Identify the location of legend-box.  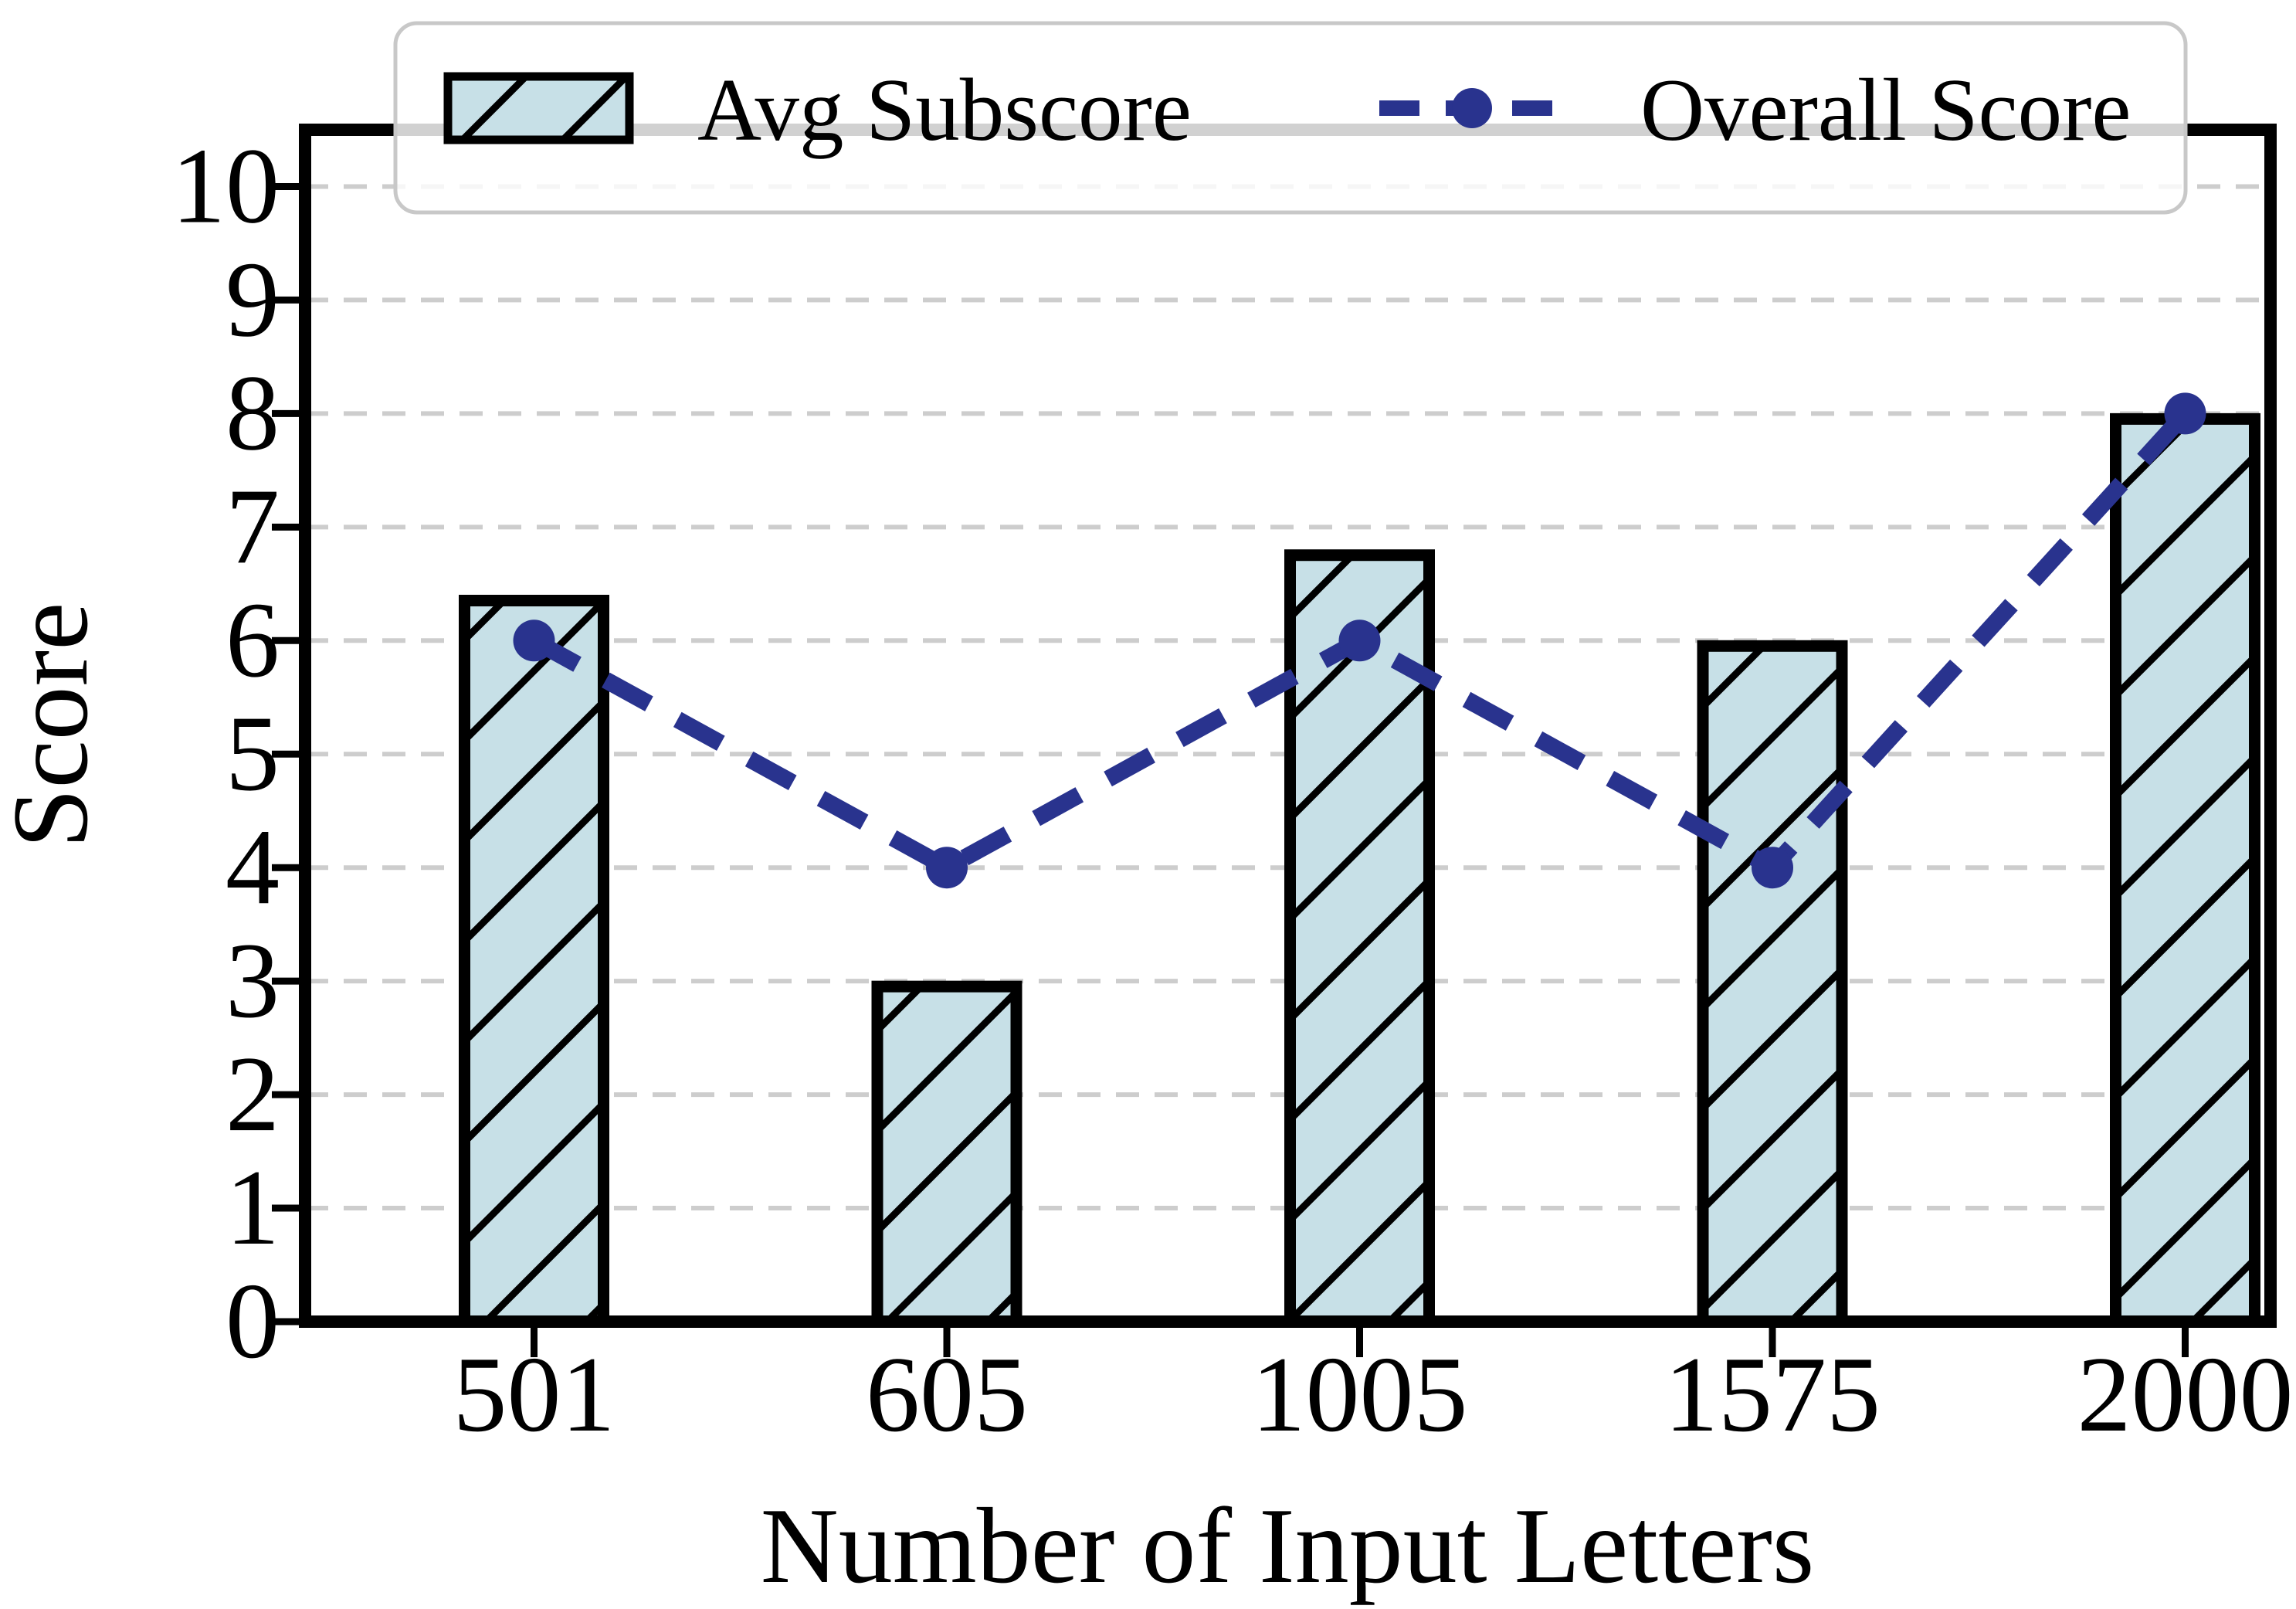
(1290, 118).